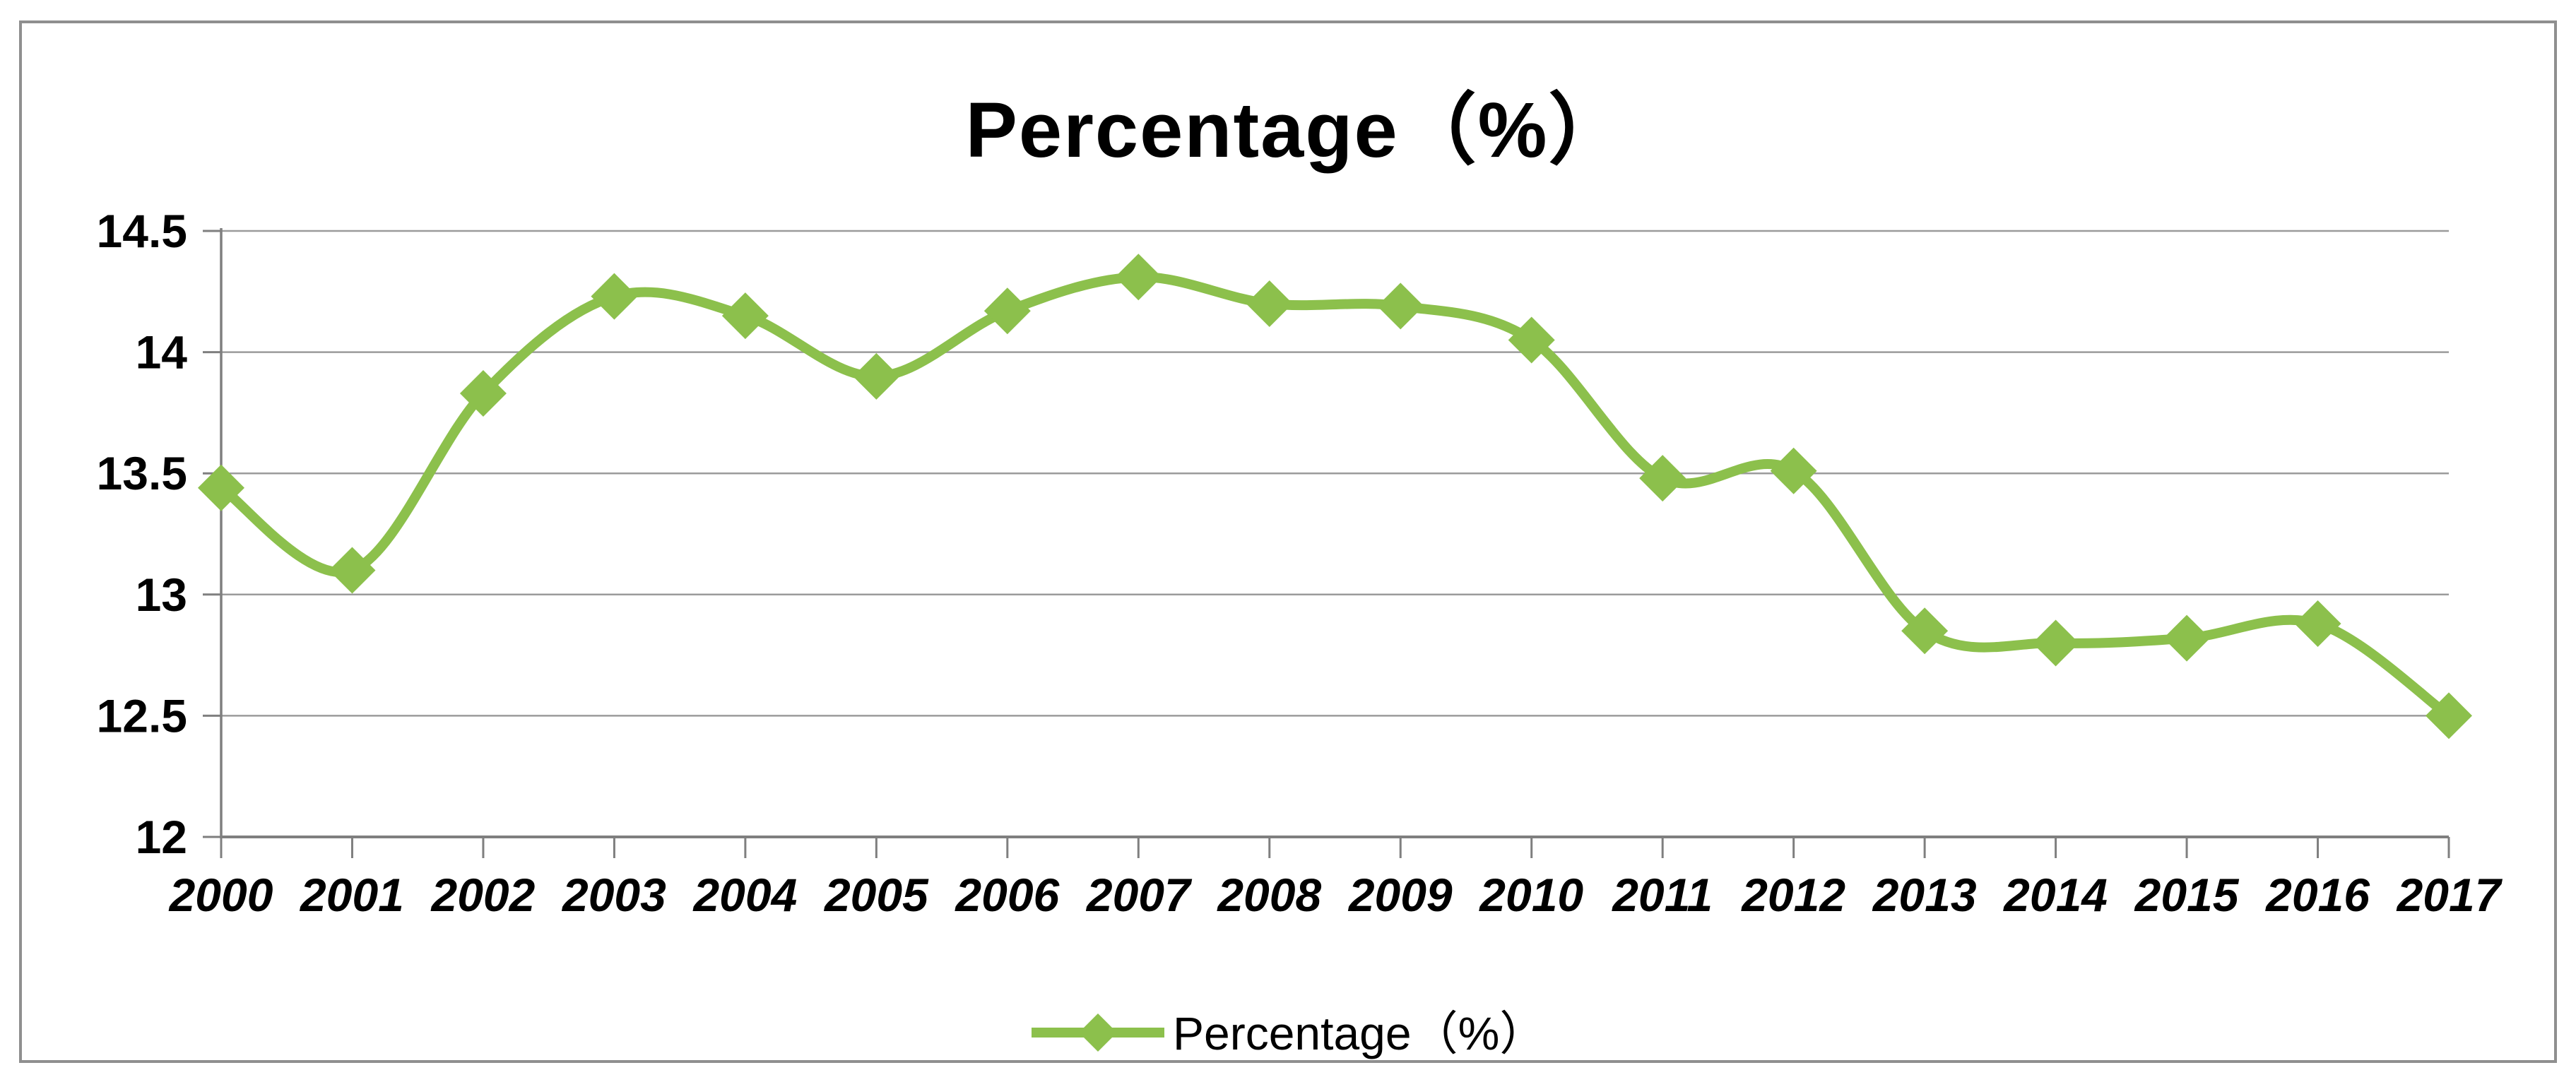 The height and width of the screenshot is (1082, 2576). What do you see at coordinates (142, 534) in the screenshot?
I see `y-axis-labels: 14.5 14 13.5 13 12.5 12` at bounding box center [142, 534].